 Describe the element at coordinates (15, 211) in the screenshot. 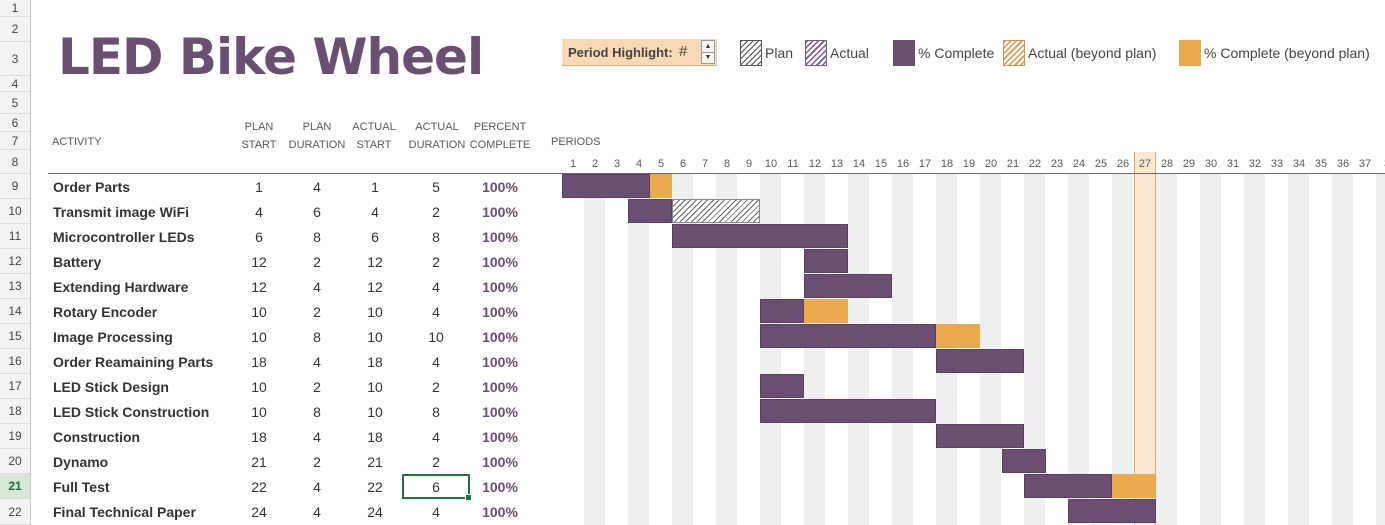

I see `row-number: 10` at that location.